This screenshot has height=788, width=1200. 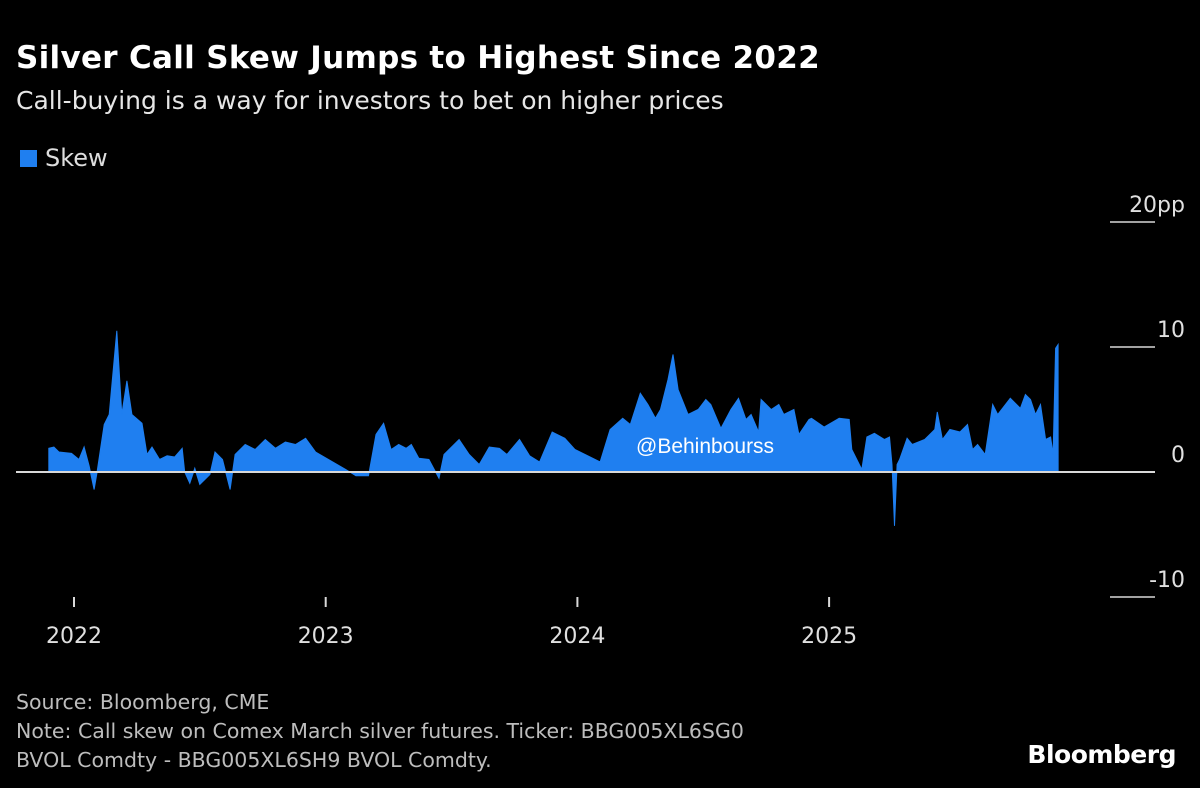 What do you see at coordinates (326, 636) in the screenshot?
I see `x-tick-label: 2023` at bounding box center [326, 636].